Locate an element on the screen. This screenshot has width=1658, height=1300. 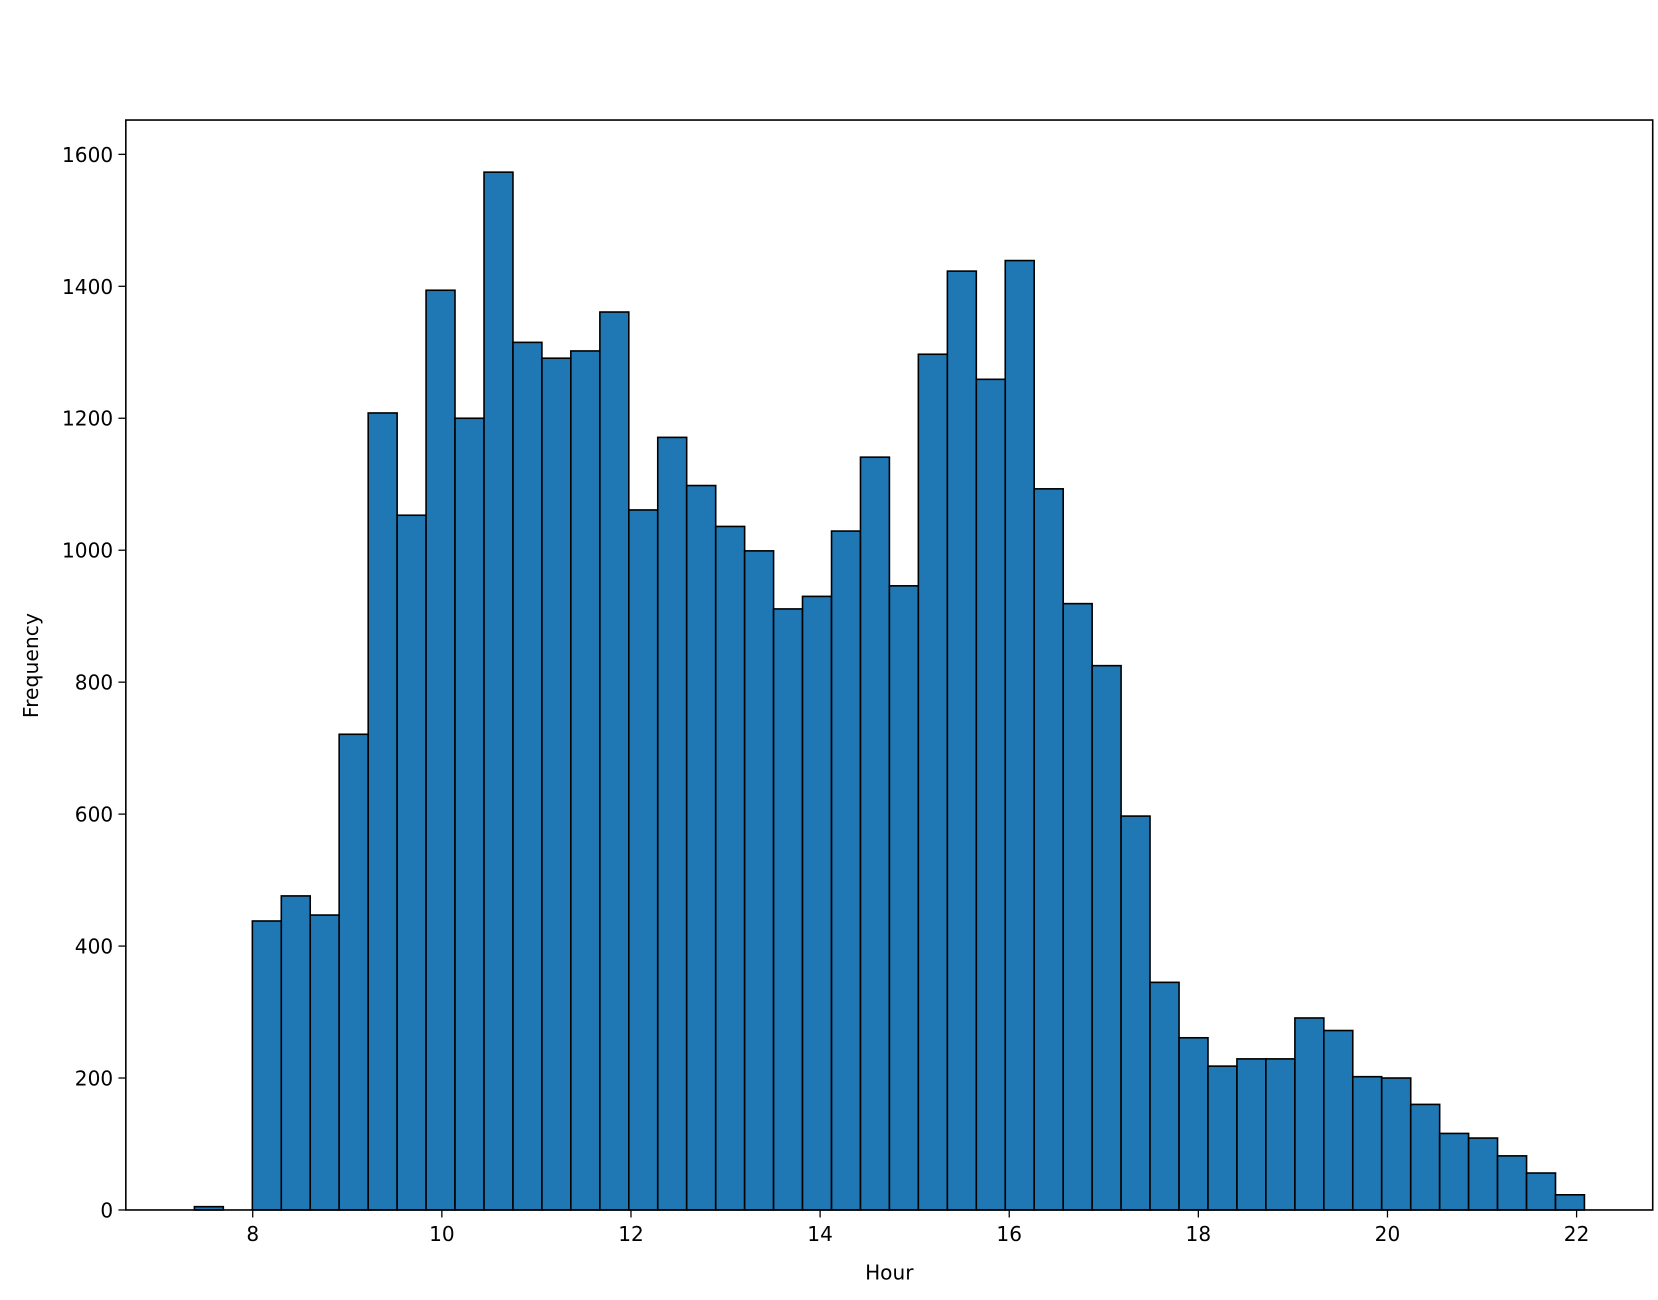
y-tick-label: 1400 is located at coordinates (87, 287).